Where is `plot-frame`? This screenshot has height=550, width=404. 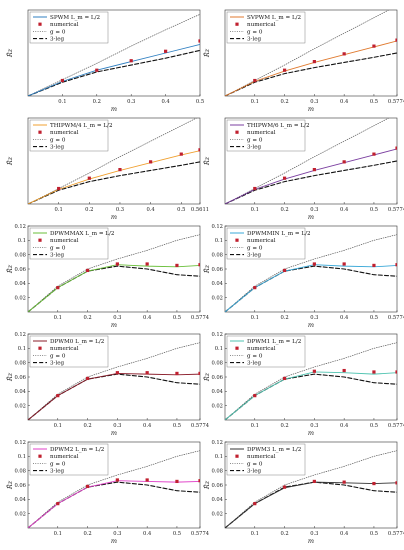
plot-frame is located at coordinates (114, 161).